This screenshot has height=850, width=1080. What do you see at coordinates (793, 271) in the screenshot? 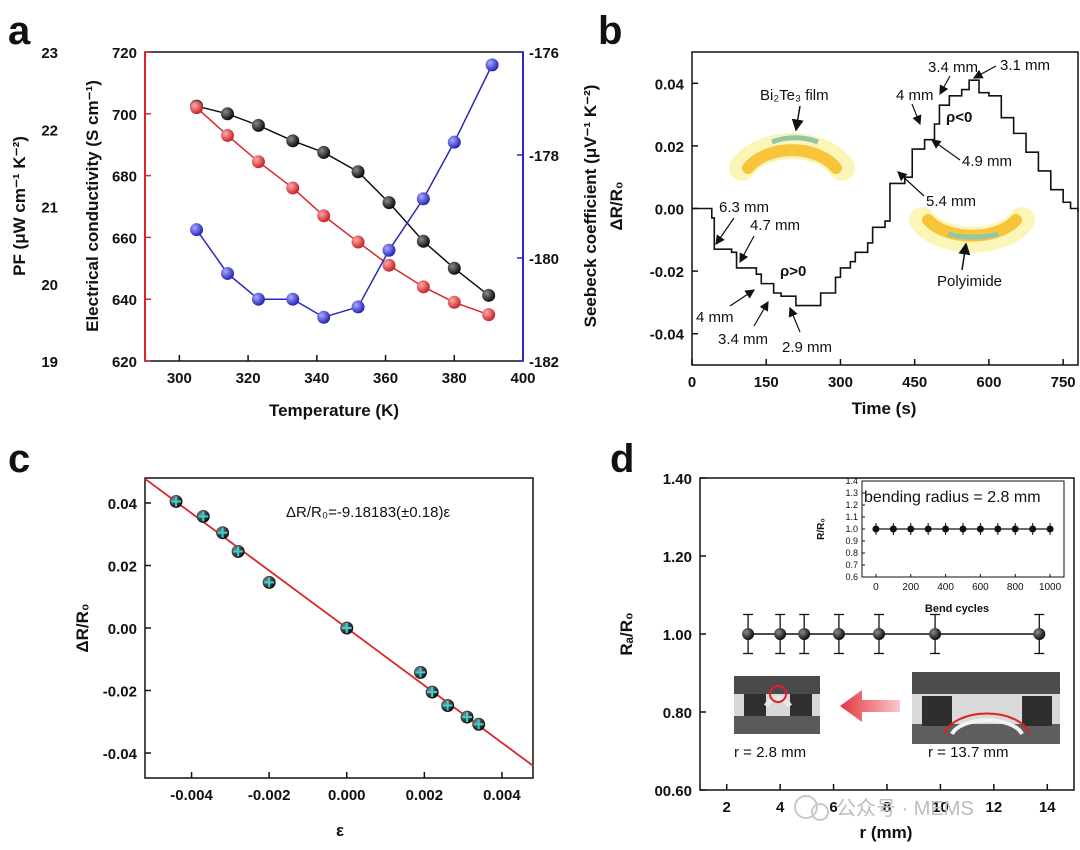
I see `annotation-rho-positive: ρ>0` at bounding box center [793, 271].